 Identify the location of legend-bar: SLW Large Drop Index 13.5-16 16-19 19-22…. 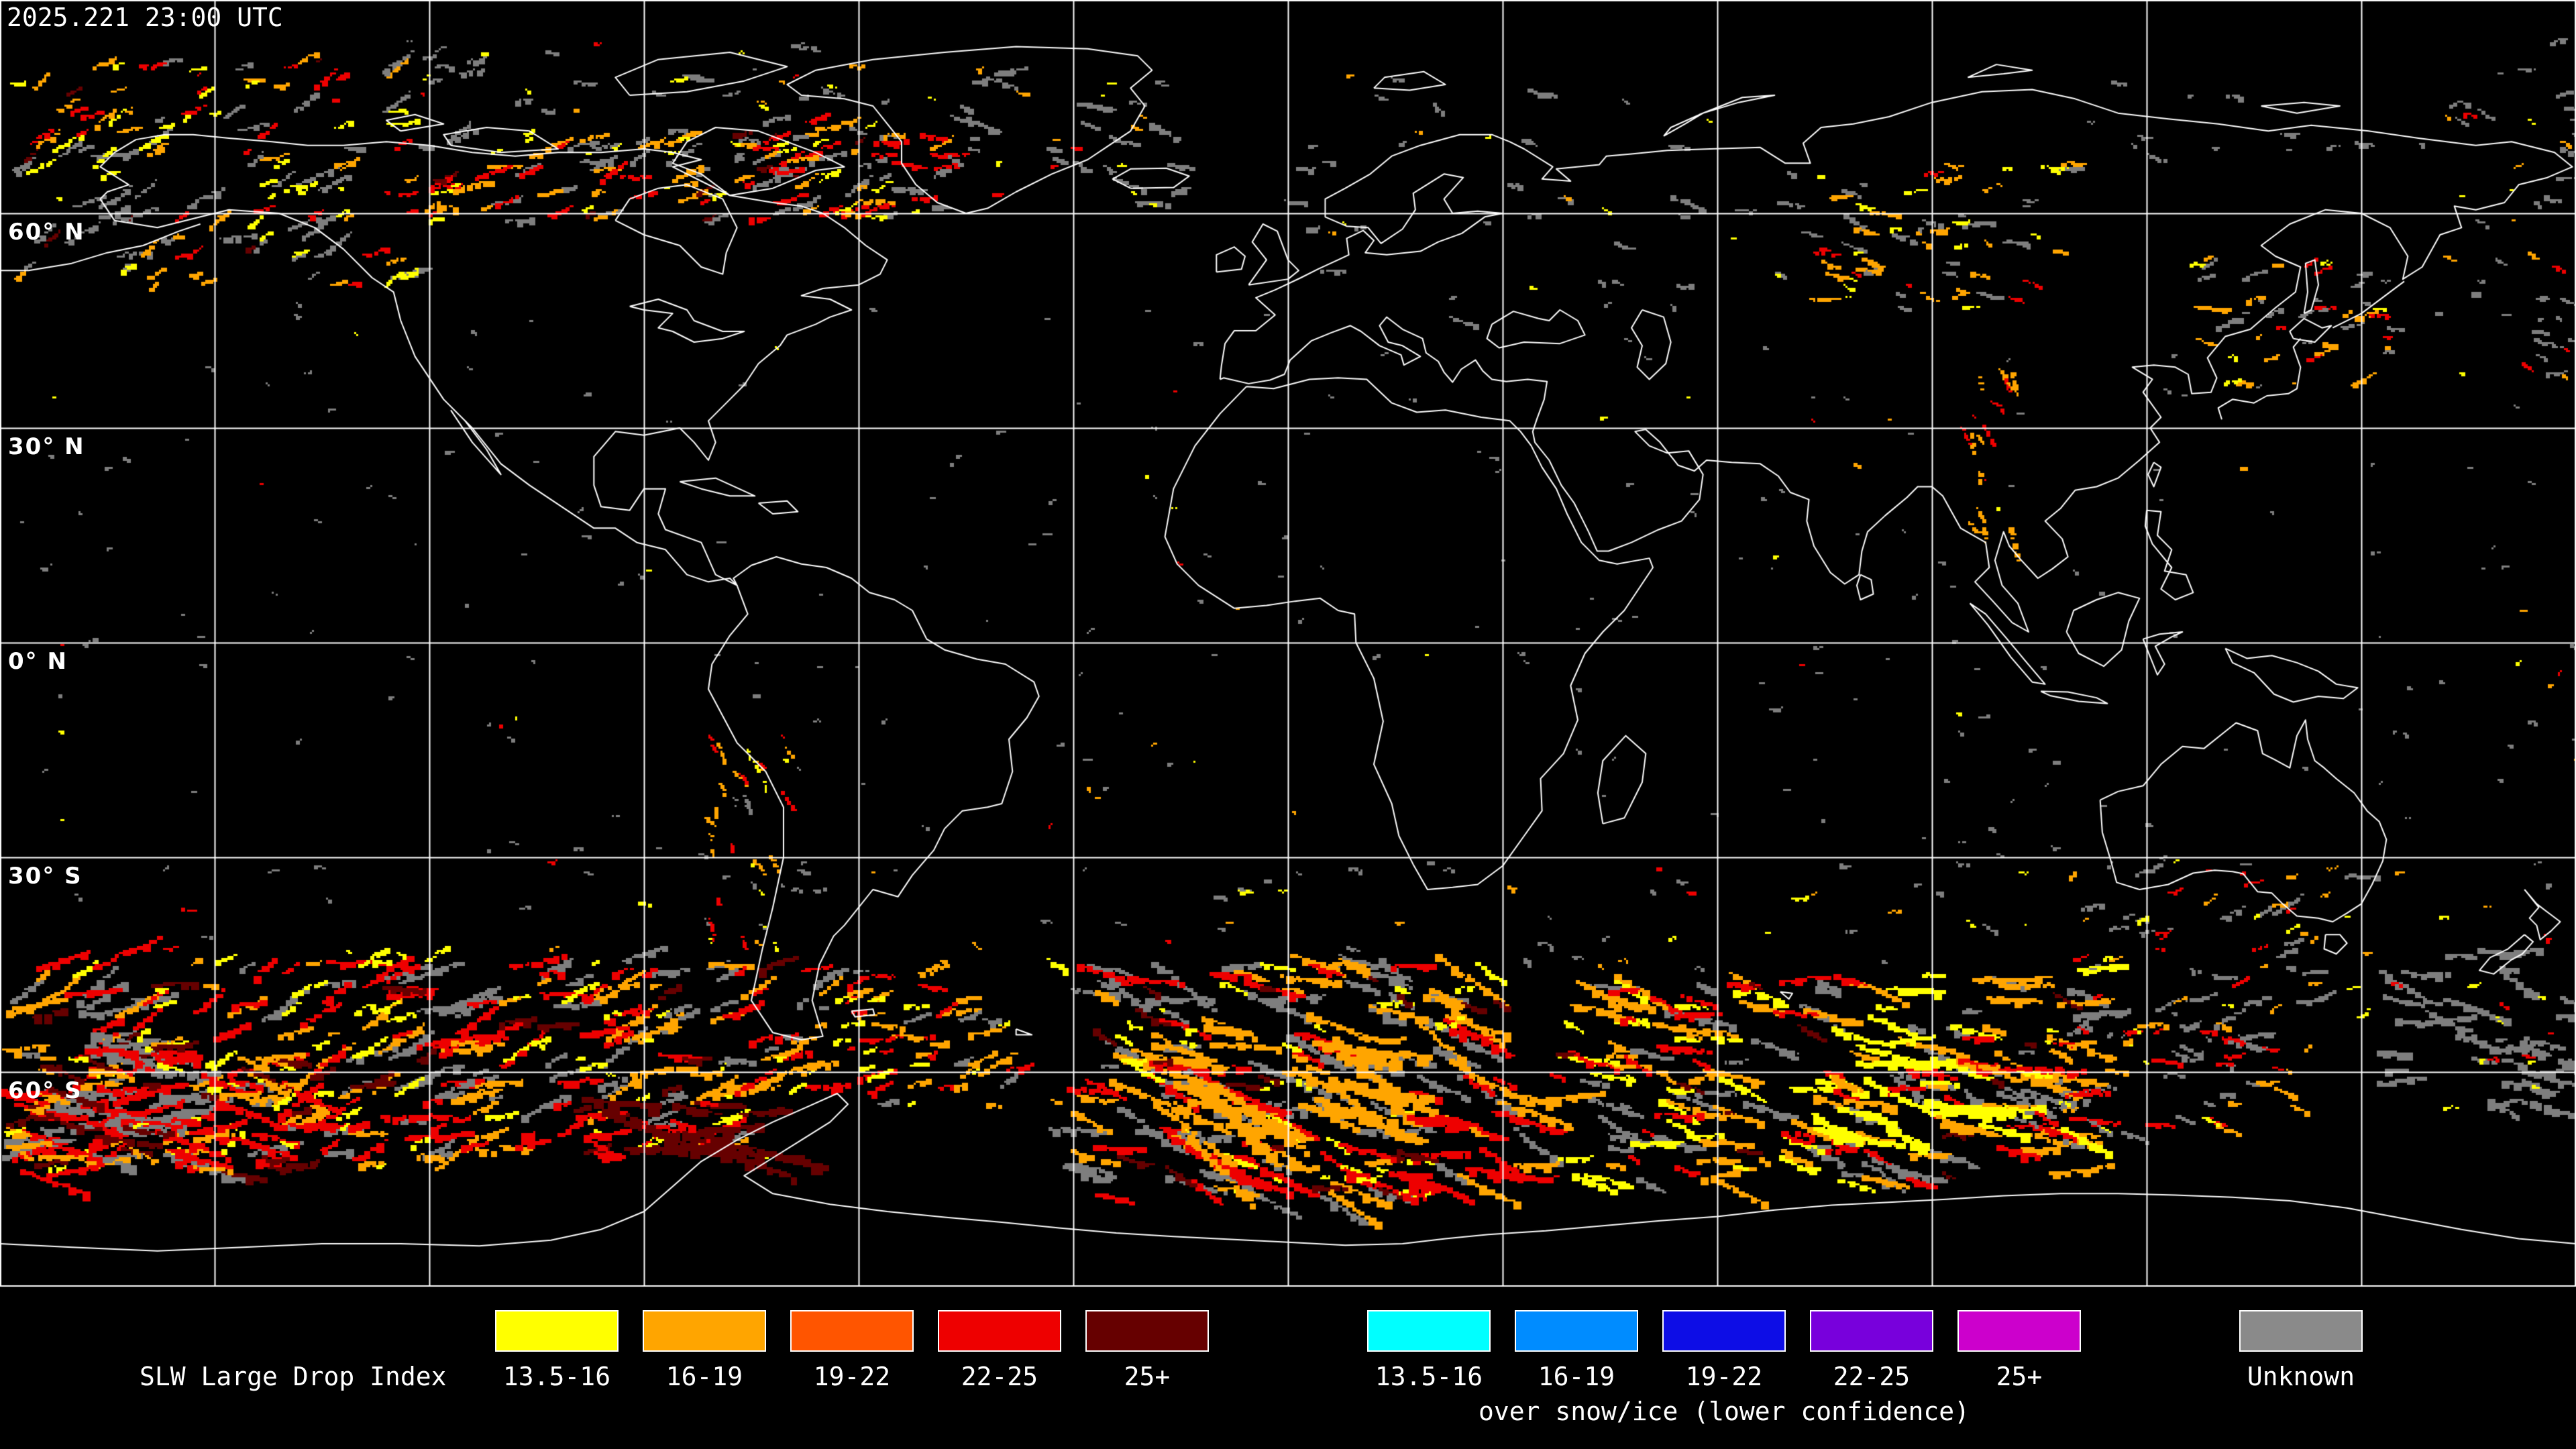
(1288, 1368).